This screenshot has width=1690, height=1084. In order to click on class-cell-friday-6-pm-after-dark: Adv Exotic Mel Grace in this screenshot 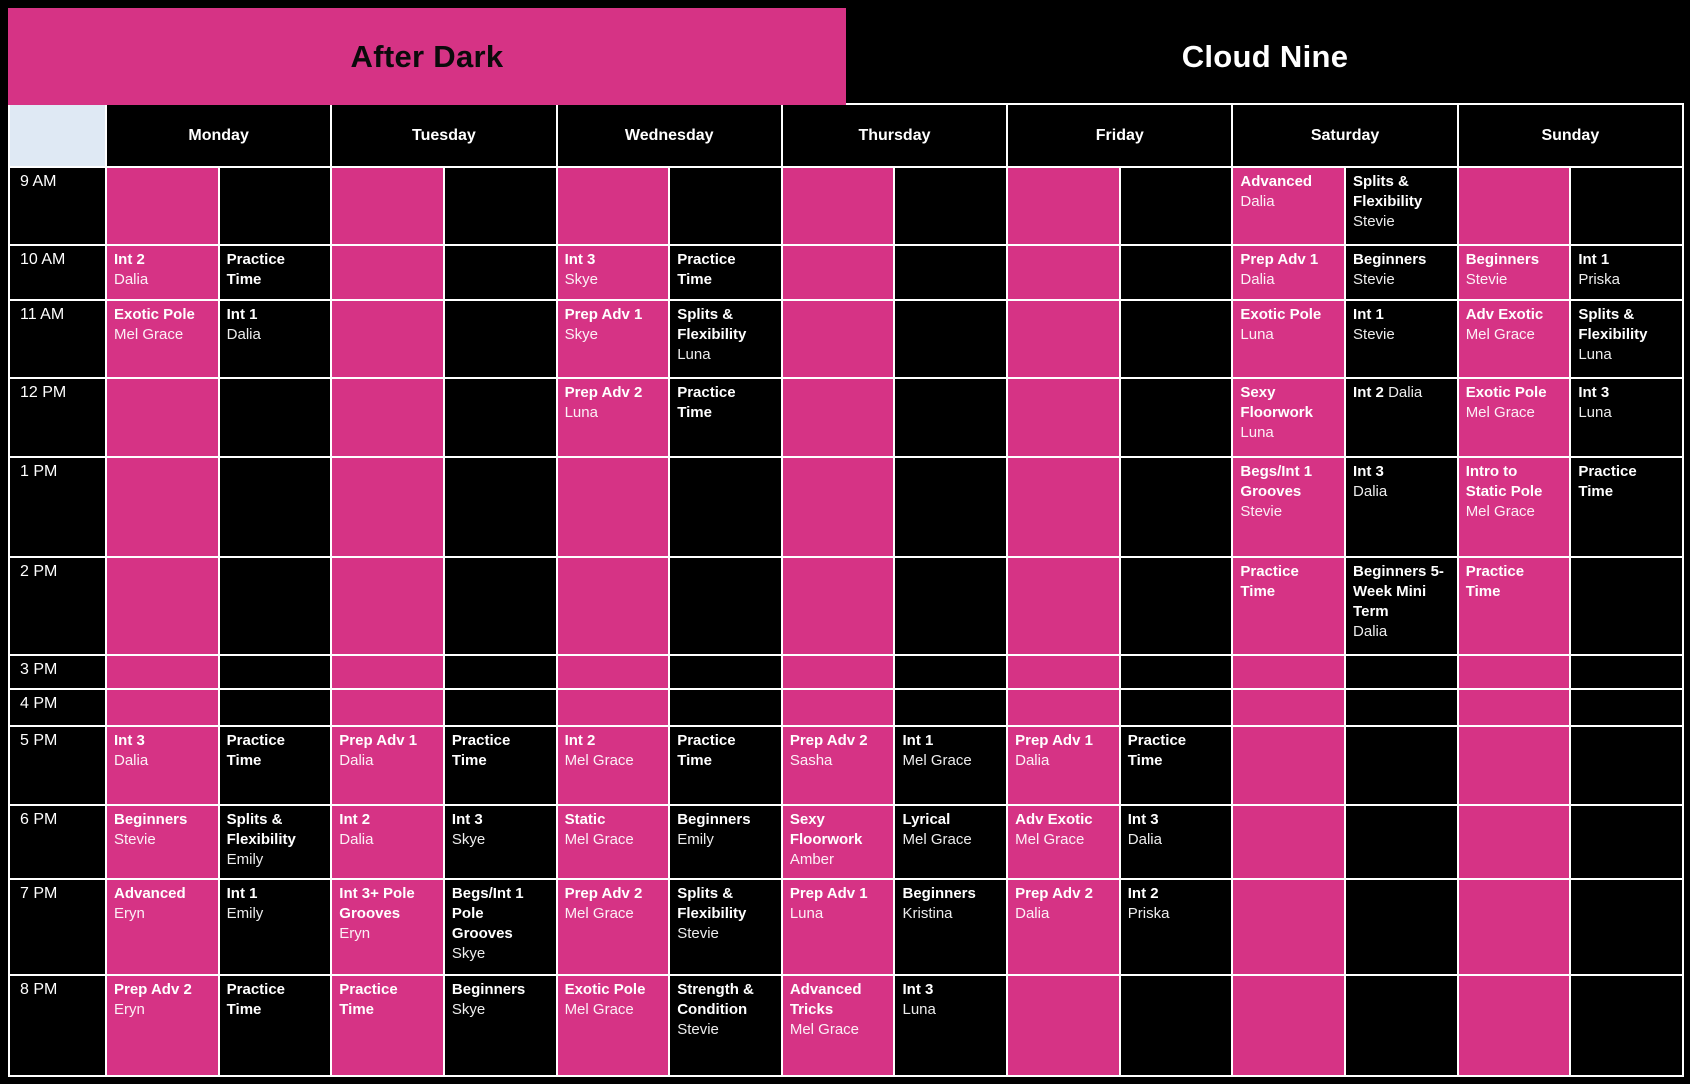, I will do `click(1063, 842)`.